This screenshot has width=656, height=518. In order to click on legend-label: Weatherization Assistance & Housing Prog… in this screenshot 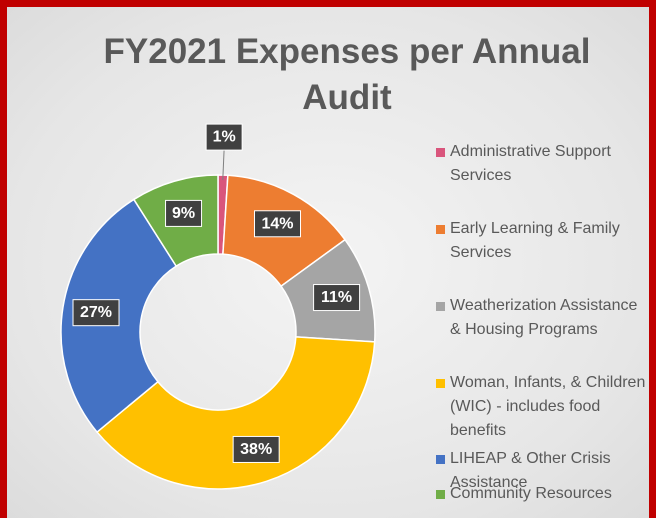, I will do `click(544, 317)`.